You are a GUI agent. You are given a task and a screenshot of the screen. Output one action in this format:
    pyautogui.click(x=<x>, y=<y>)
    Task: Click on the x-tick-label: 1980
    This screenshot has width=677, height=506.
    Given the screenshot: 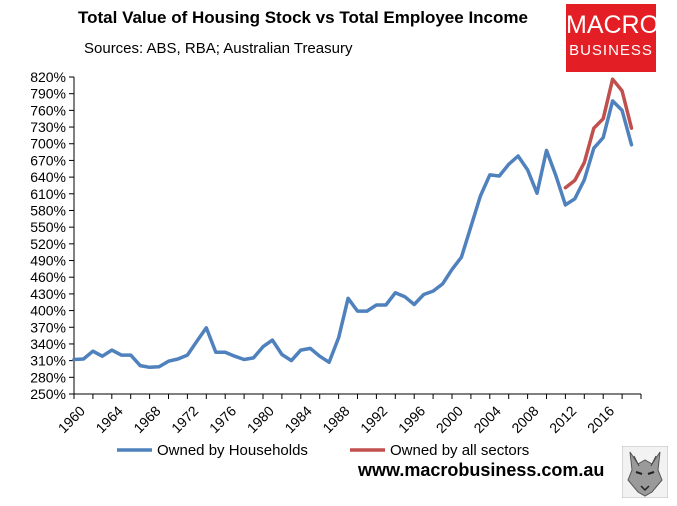 What is the action you would take?
    pyautogui.click(x=260, y=419)
    